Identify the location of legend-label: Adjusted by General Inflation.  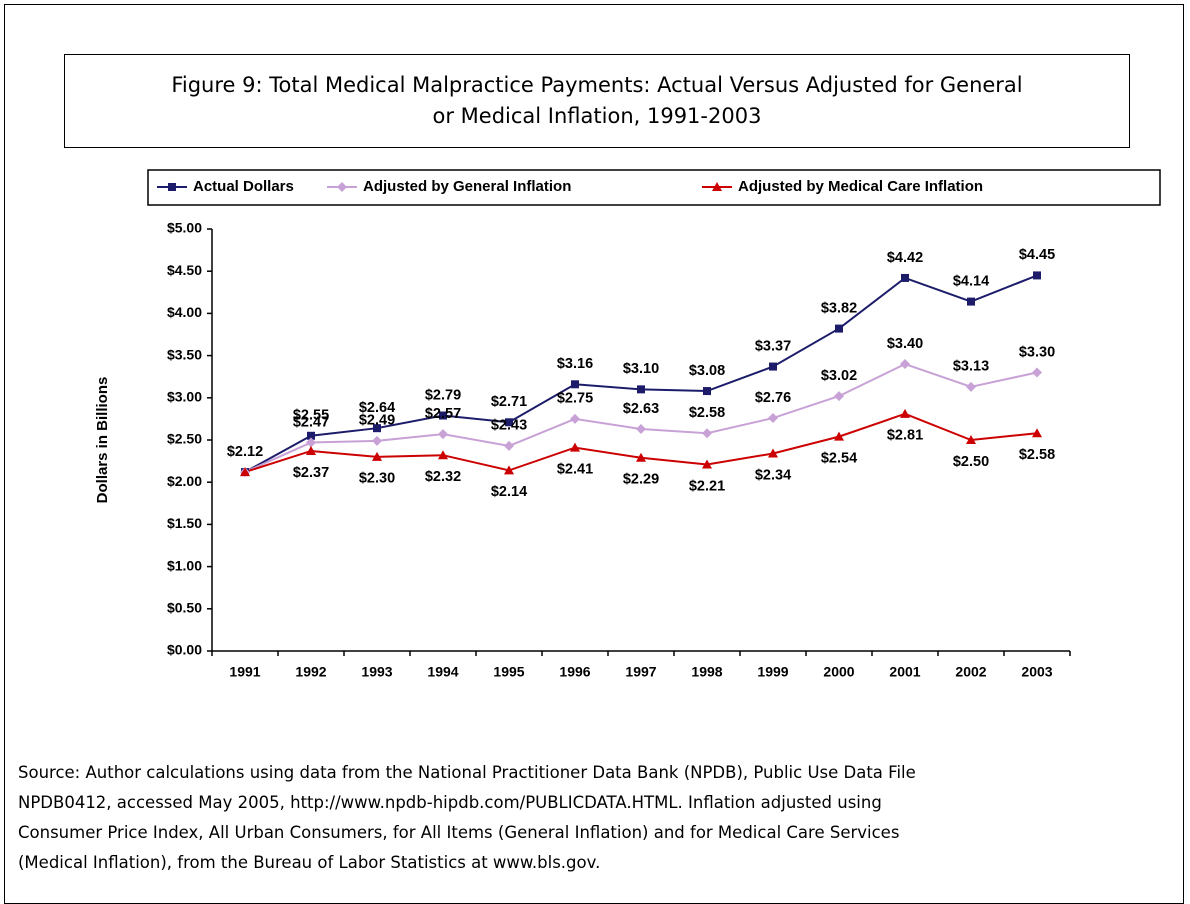
(467, 186).